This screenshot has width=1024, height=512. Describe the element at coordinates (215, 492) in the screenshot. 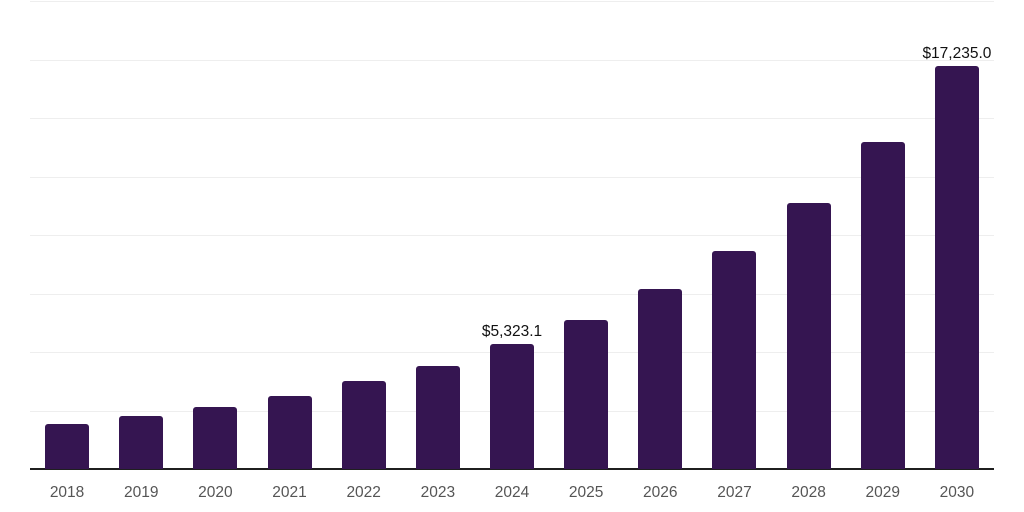

I see `x-axis-label-2020: 2020` at that location.